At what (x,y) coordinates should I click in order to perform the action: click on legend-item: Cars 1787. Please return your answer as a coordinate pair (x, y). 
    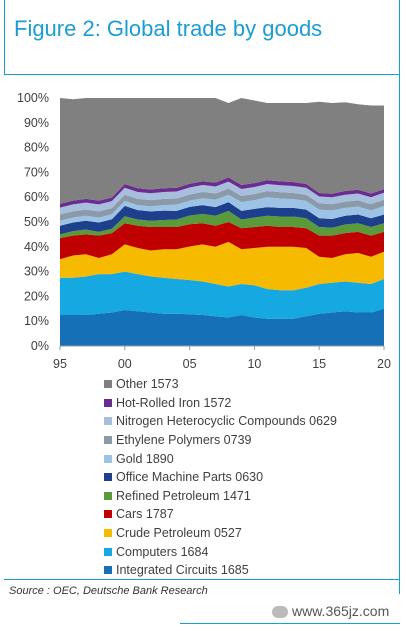
    Looking at the image, I should click on (220, 514).